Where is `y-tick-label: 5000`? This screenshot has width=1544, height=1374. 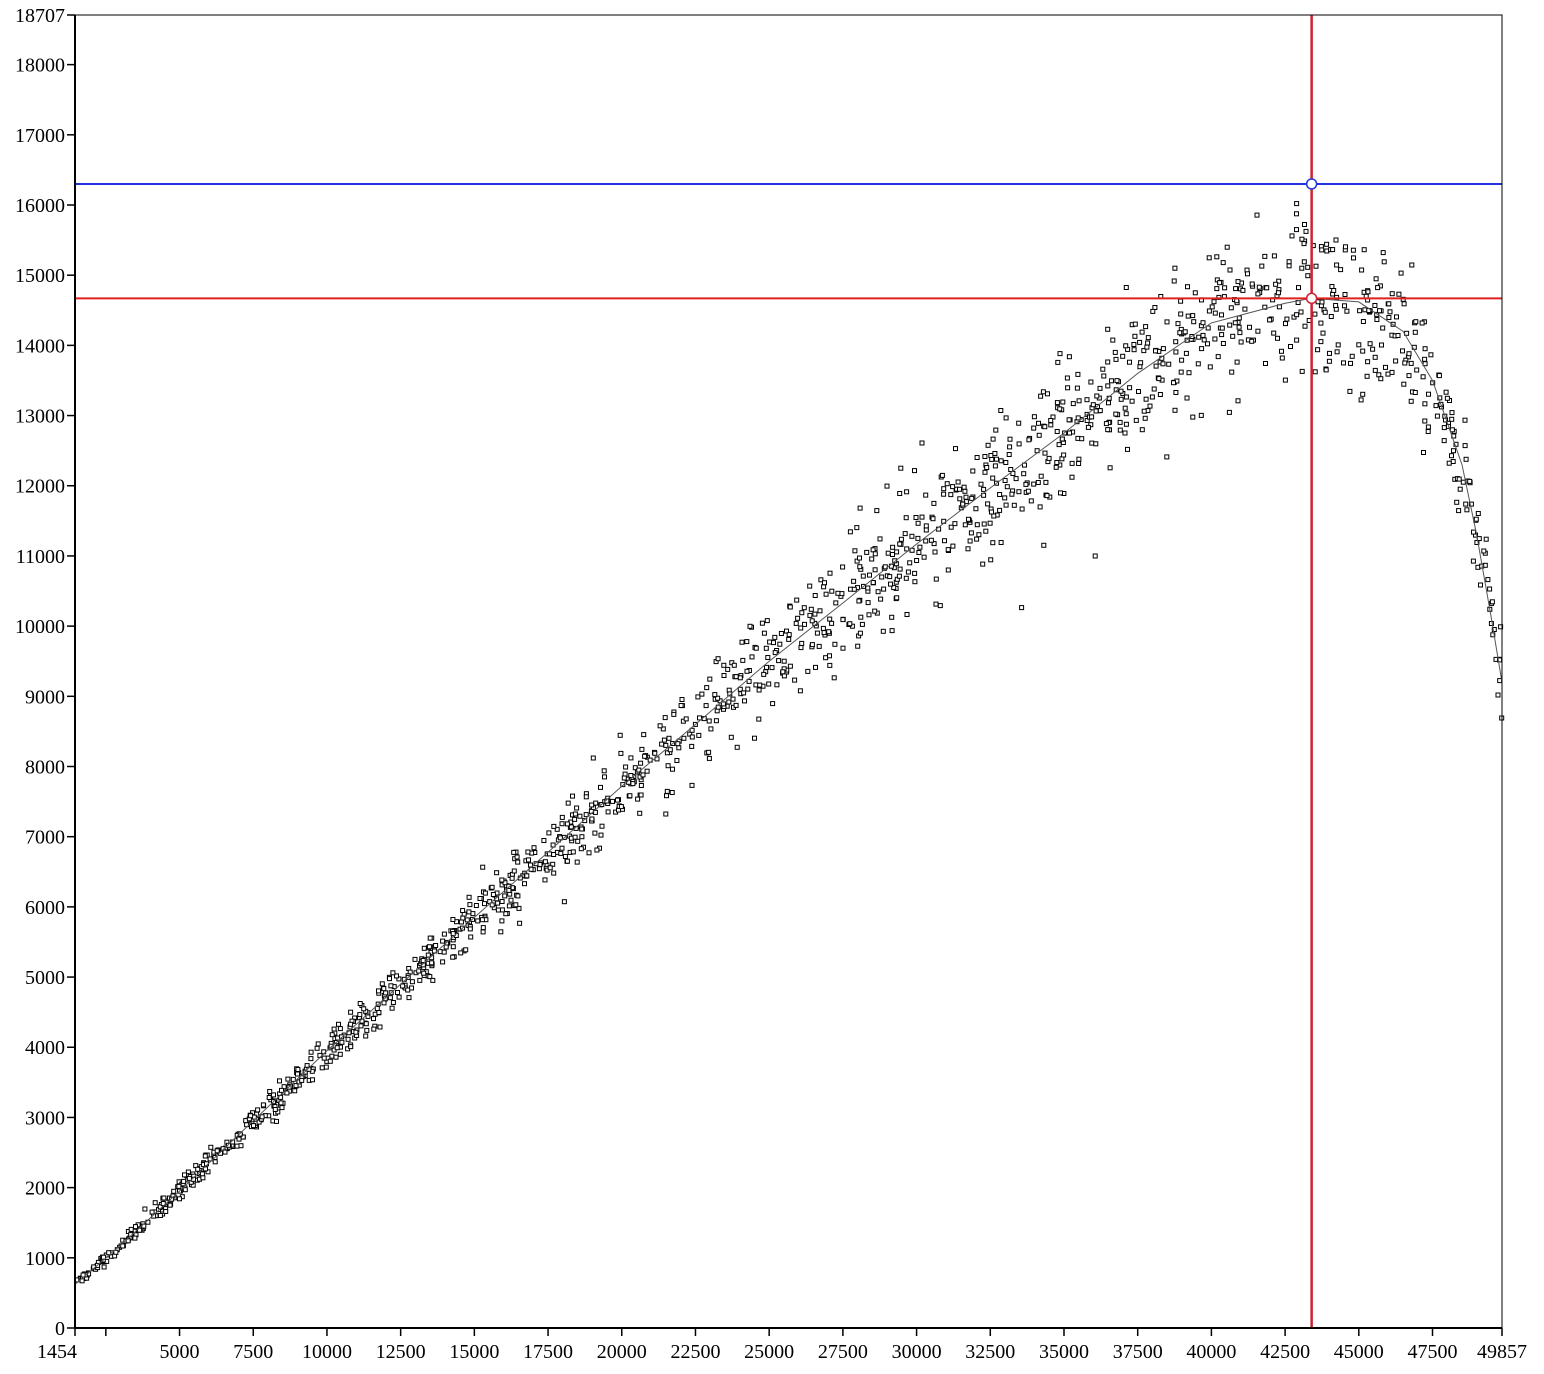
y-tick-label: 5000 is located at coordinates (45, 978).